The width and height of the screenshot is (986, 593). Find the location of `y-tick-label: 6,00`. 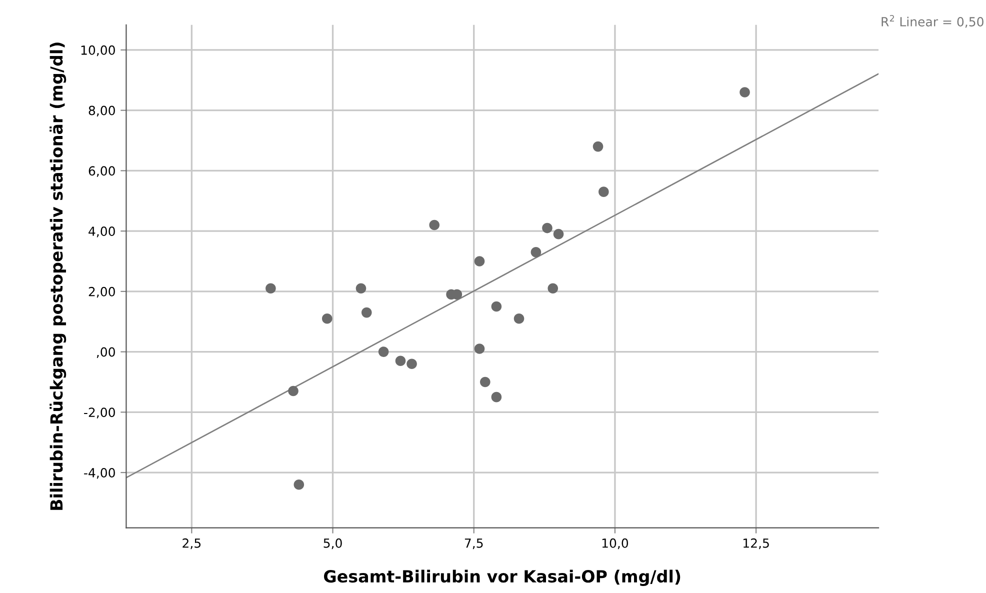

y-tick-label: 6,00 is located at coordinates (101, 171).